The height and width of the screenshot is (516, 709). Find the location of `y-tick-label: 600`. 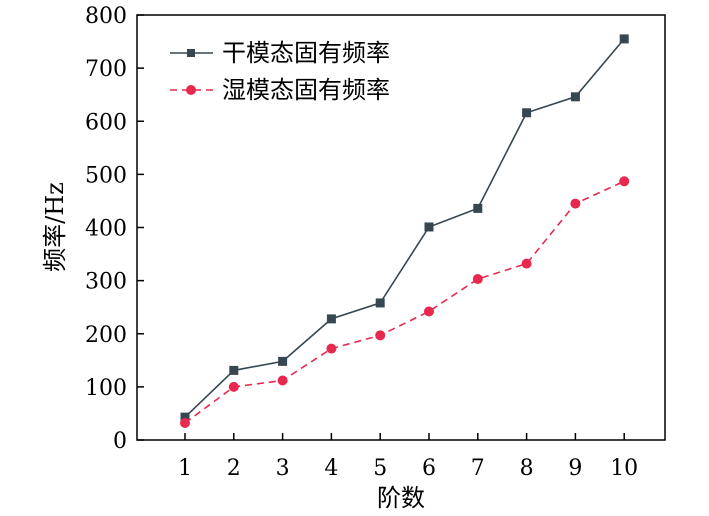

y-tick-label: 600 is located at coordinates (106, 122).